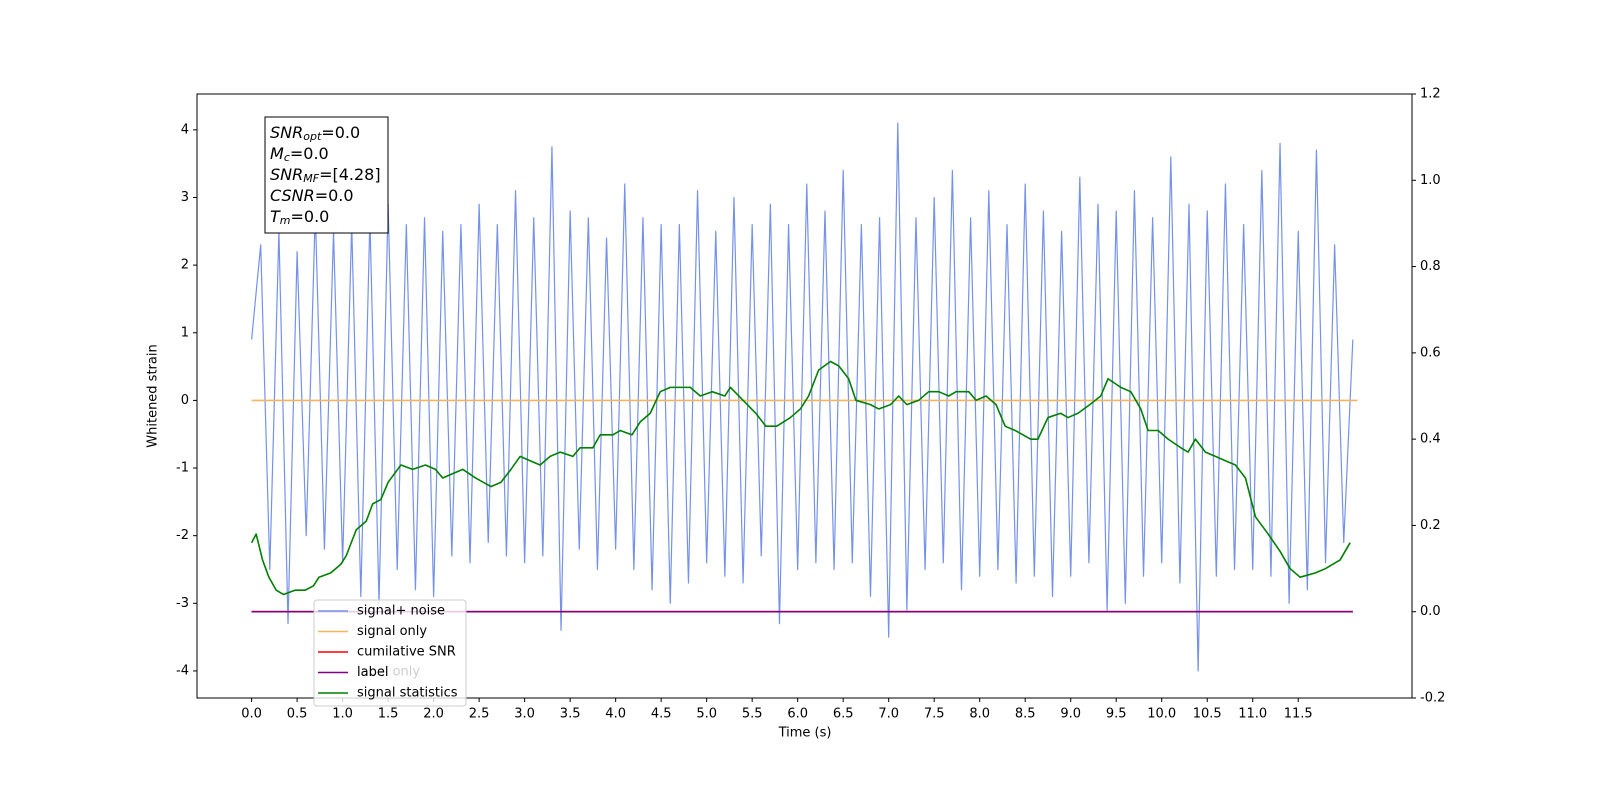 The height and width of the screenshot is (800, 1600). Describe the element at coordinates (182, 603) in the screenshot. I see `y-tick-label: -3` at that location.